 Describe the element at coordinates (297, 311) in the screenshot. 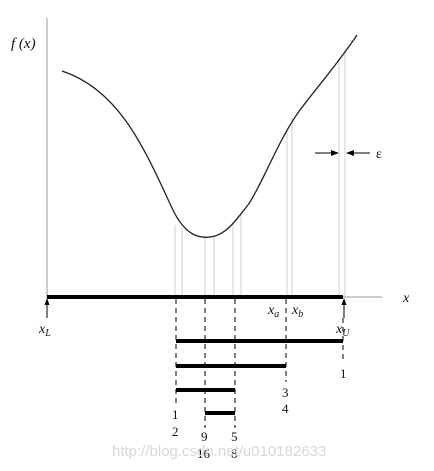

I see `x-b-label: xb` at that location.